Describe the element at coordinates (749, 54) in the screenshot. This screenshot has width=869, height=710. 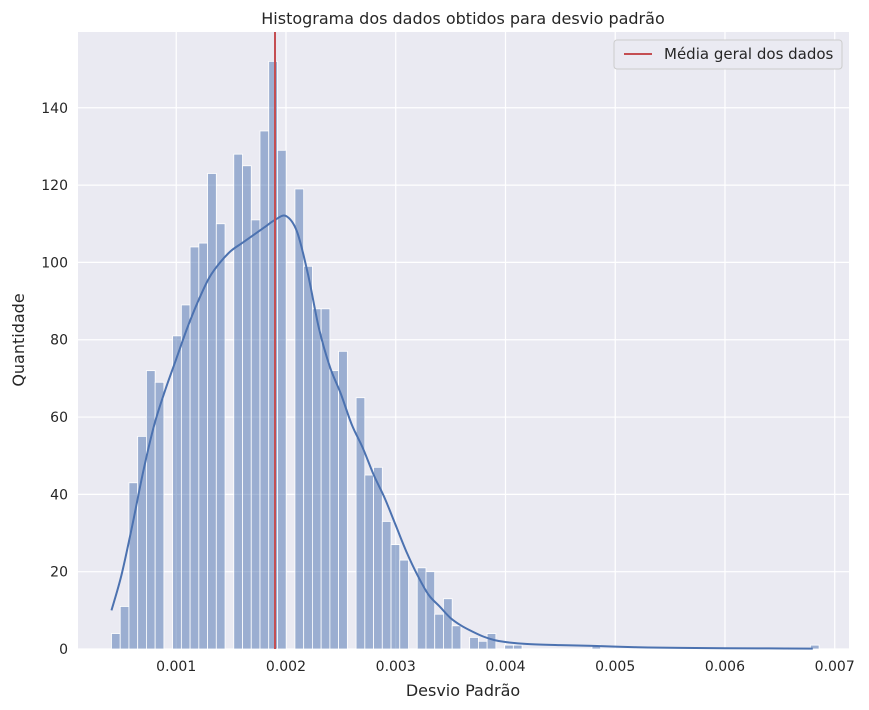
I see `legend-entry-mean: Média geral dos dados` at that location.